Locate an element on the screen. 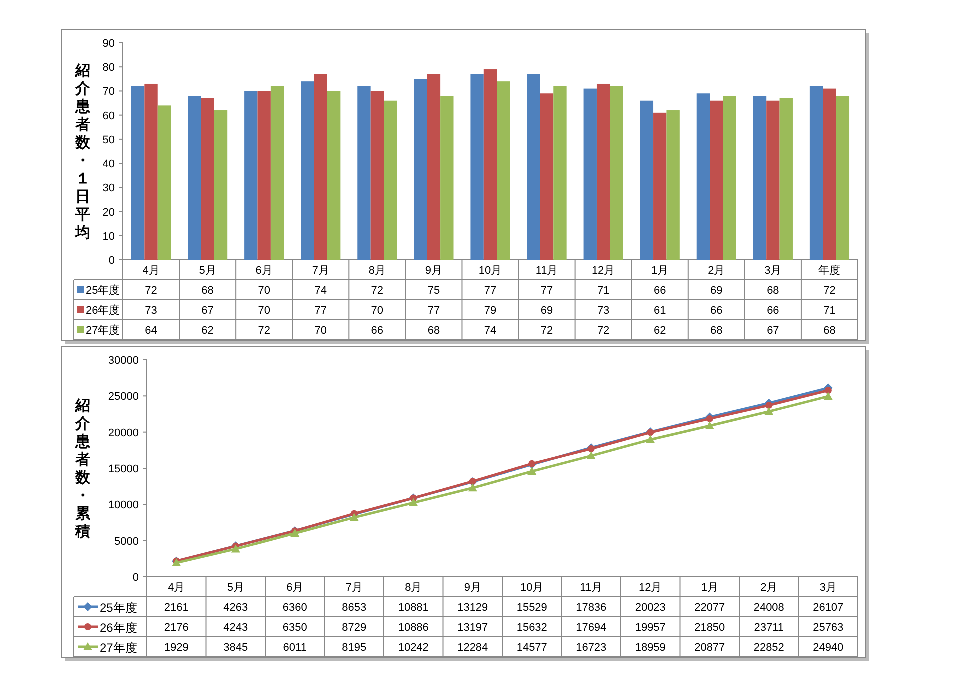 Image resolution: width=980 pixels, height=693 pixels. data-label: 24008 is located at coordinates (769, 608).